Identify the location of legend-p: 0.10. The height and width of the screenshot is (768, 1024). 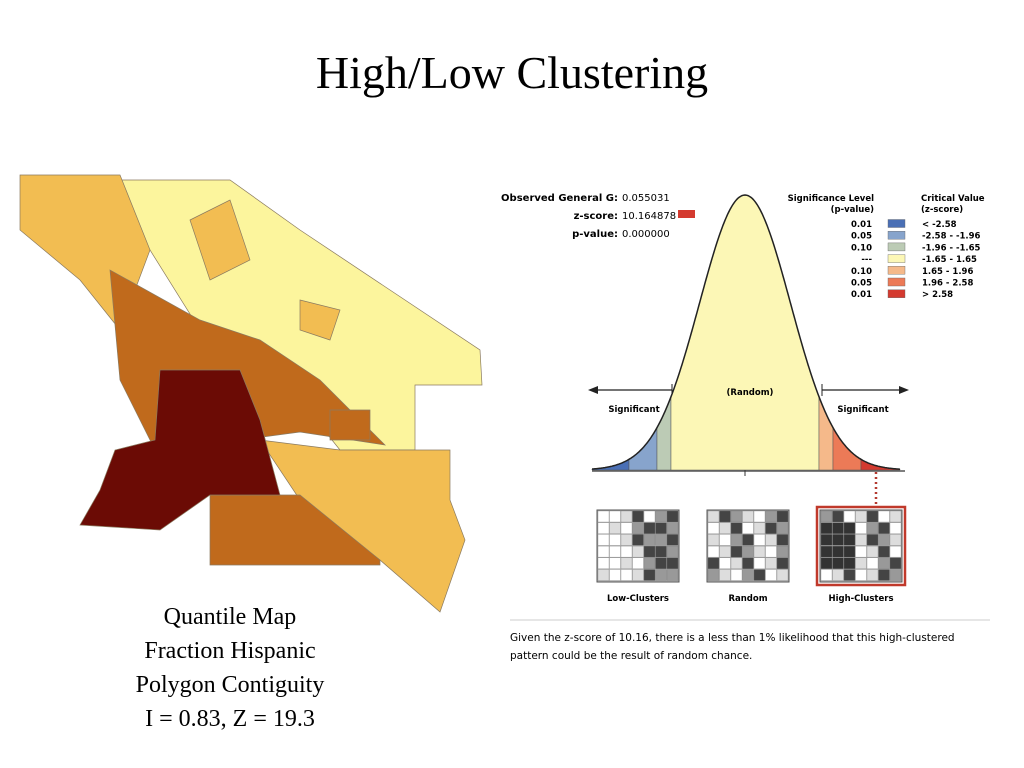
(861, 272).